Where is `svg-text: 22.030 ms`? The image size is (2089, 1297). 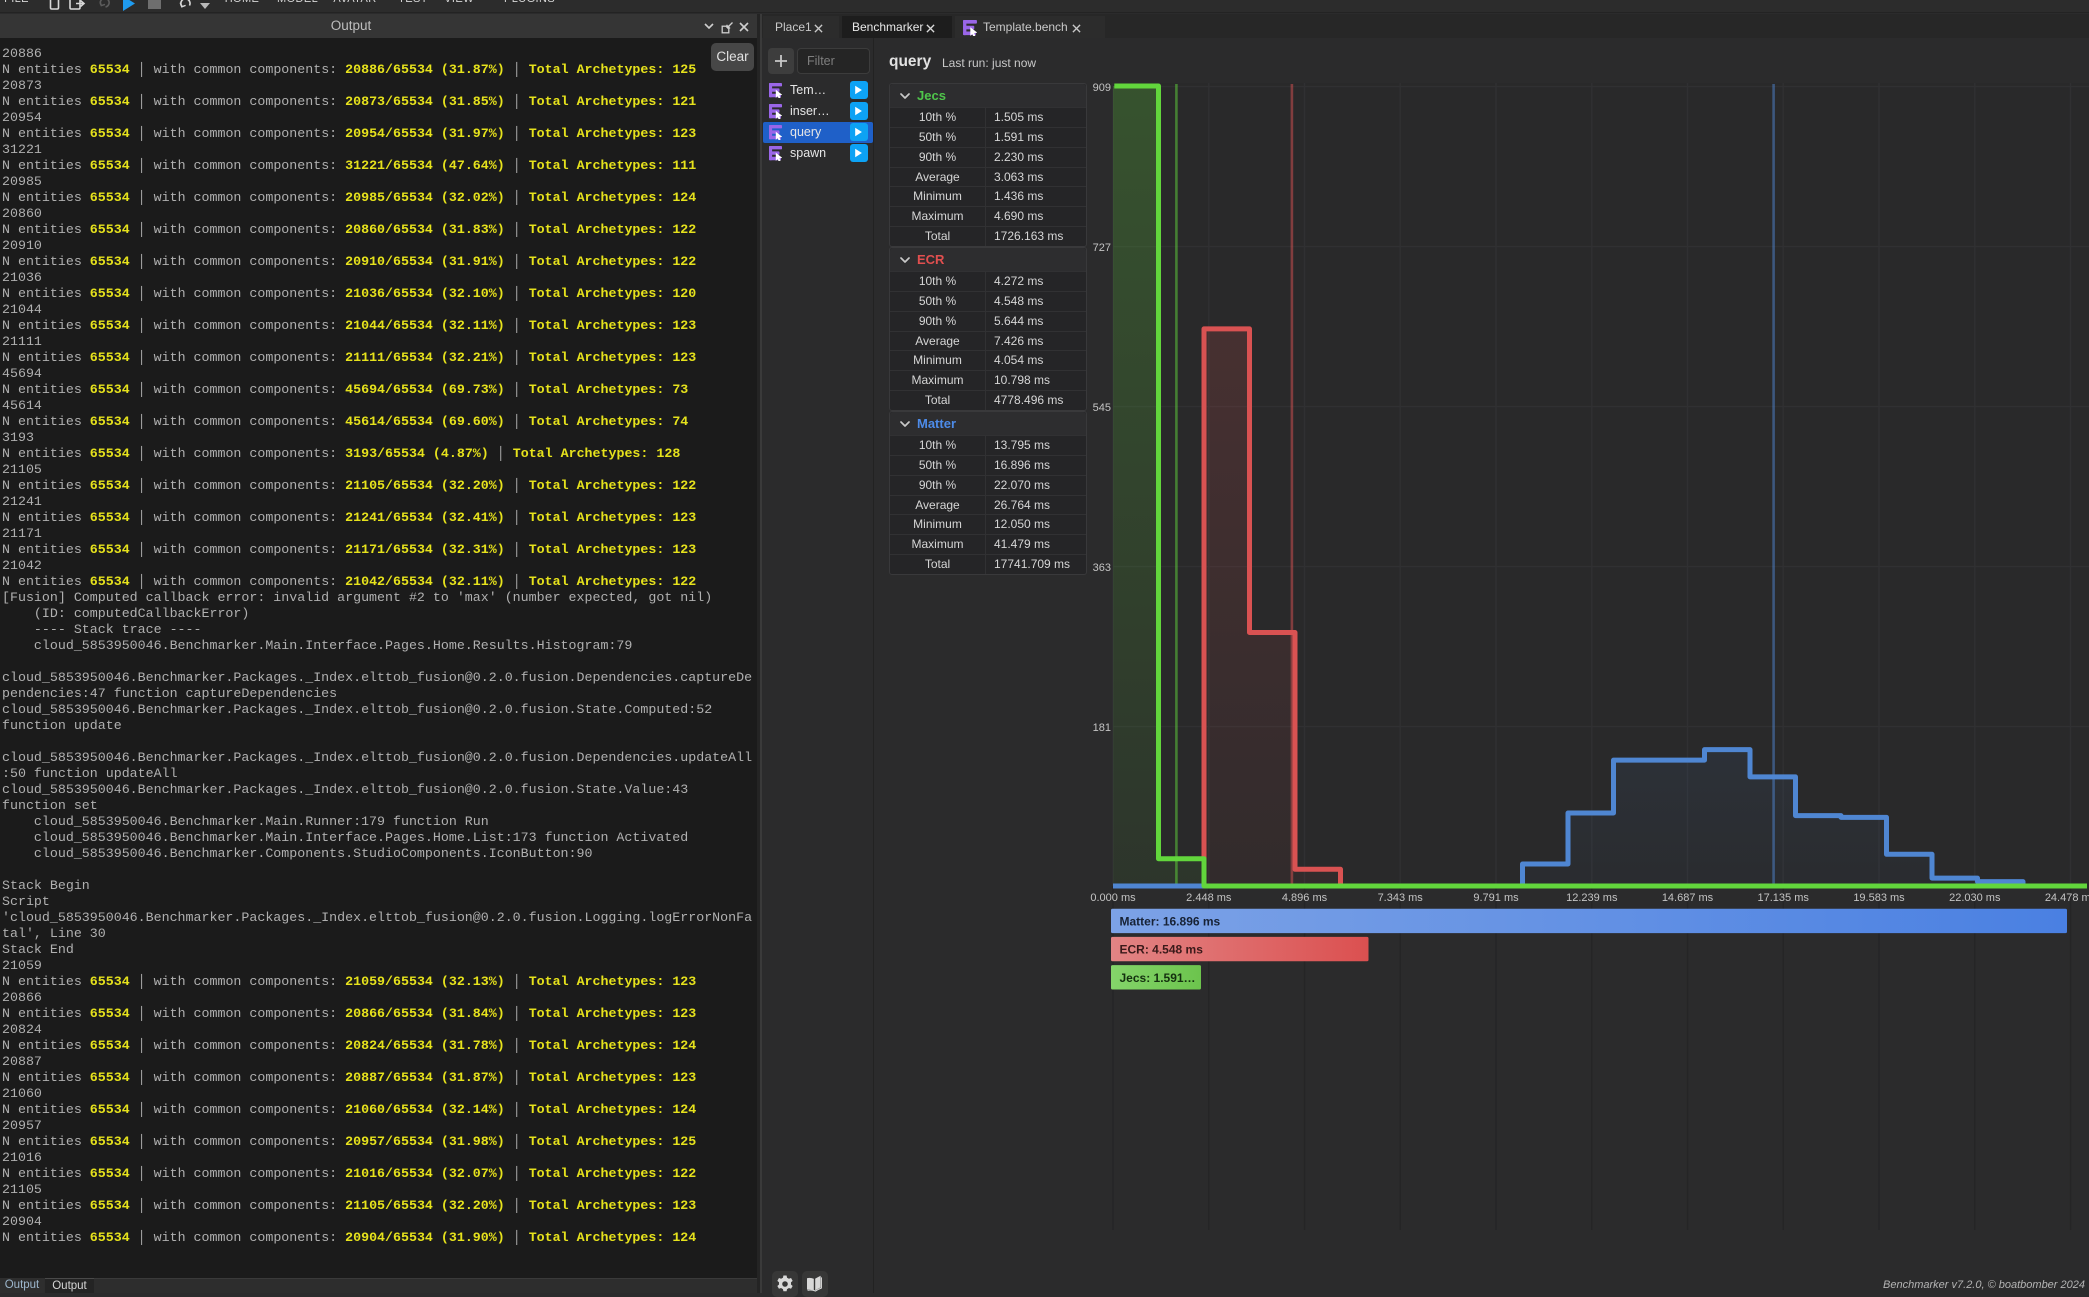 svg-text: 22.030 ms is located at coordinates (1975, 898).